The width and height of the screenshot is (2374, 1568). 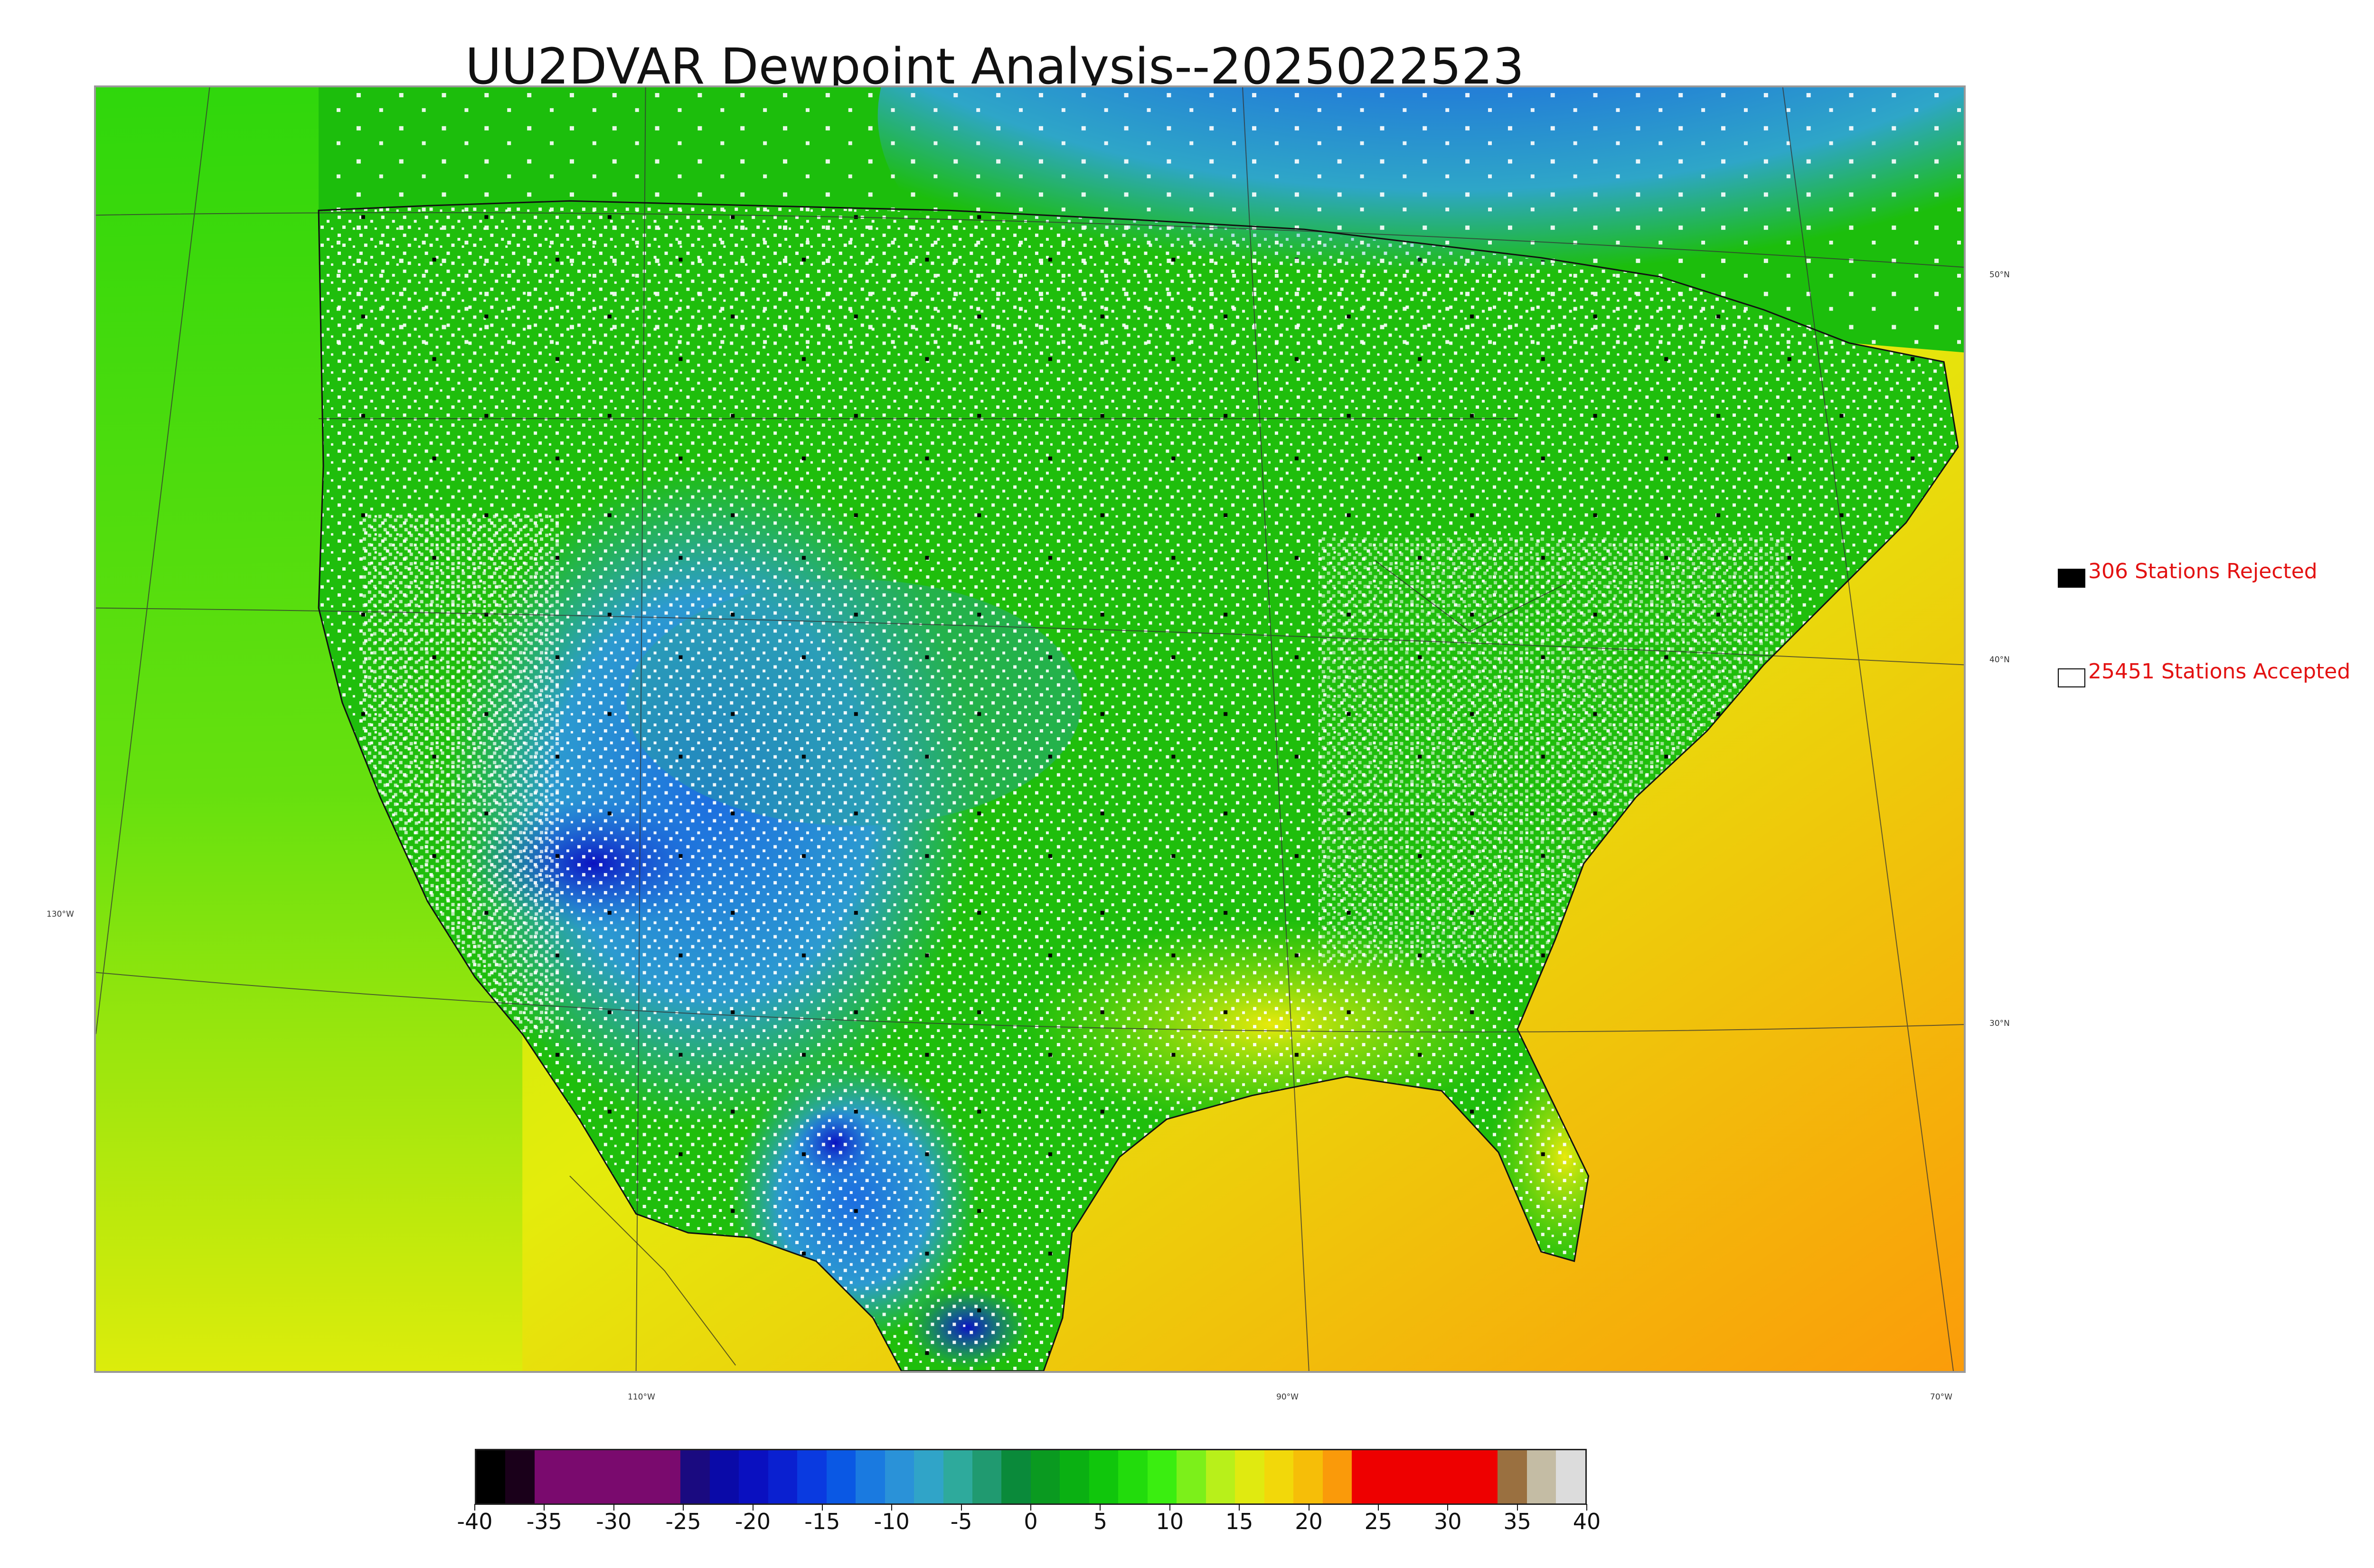 What do you see at coordinates (1287, 1397) in the screenshot?
I see `lon-label-90w: 90°W` at bounding box center [1287, 1397].